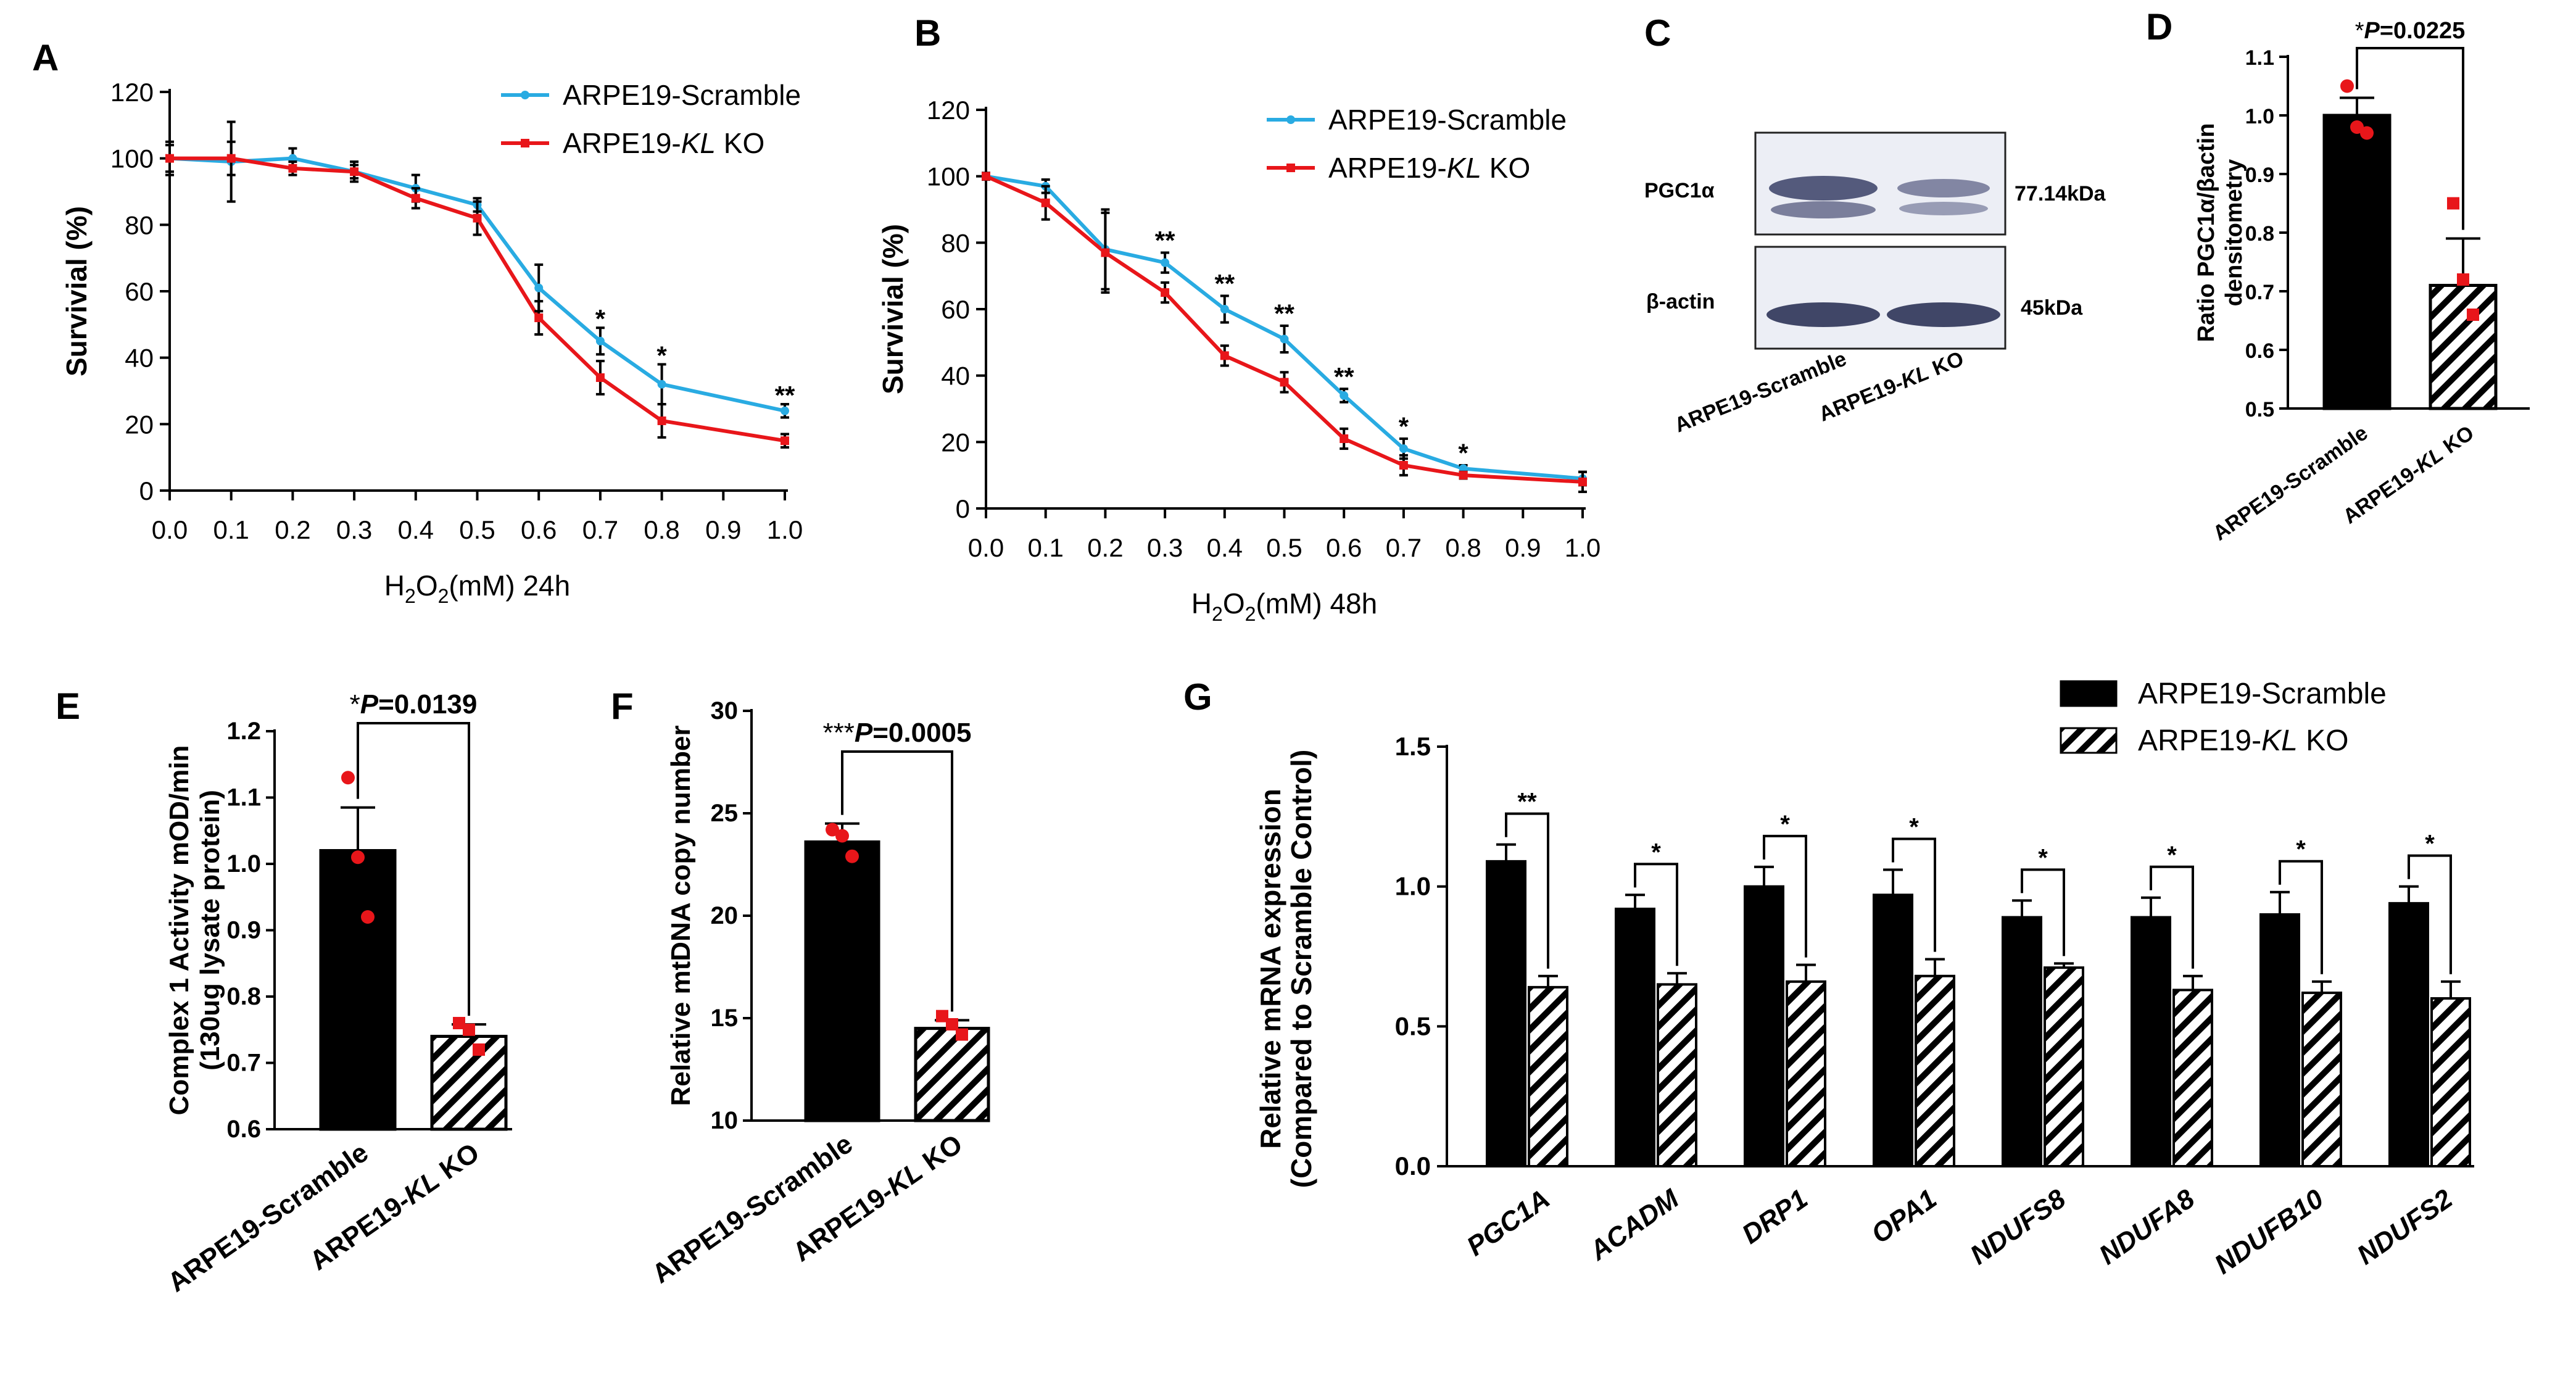 This screenshot has height=1389, width=2576. What do you see at coordinates (2269, 1232) in the screenshot?
I see `chart-g-category-label: NDUFB10` at bounding box center [2269, 1232].